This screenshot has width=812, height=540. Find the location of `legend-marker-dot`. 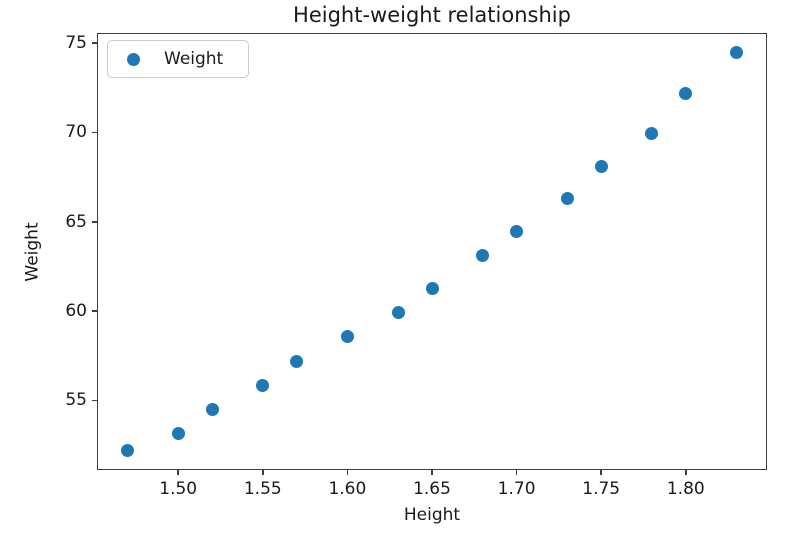

legend-marker-dot is located at coordinates (133, 59).